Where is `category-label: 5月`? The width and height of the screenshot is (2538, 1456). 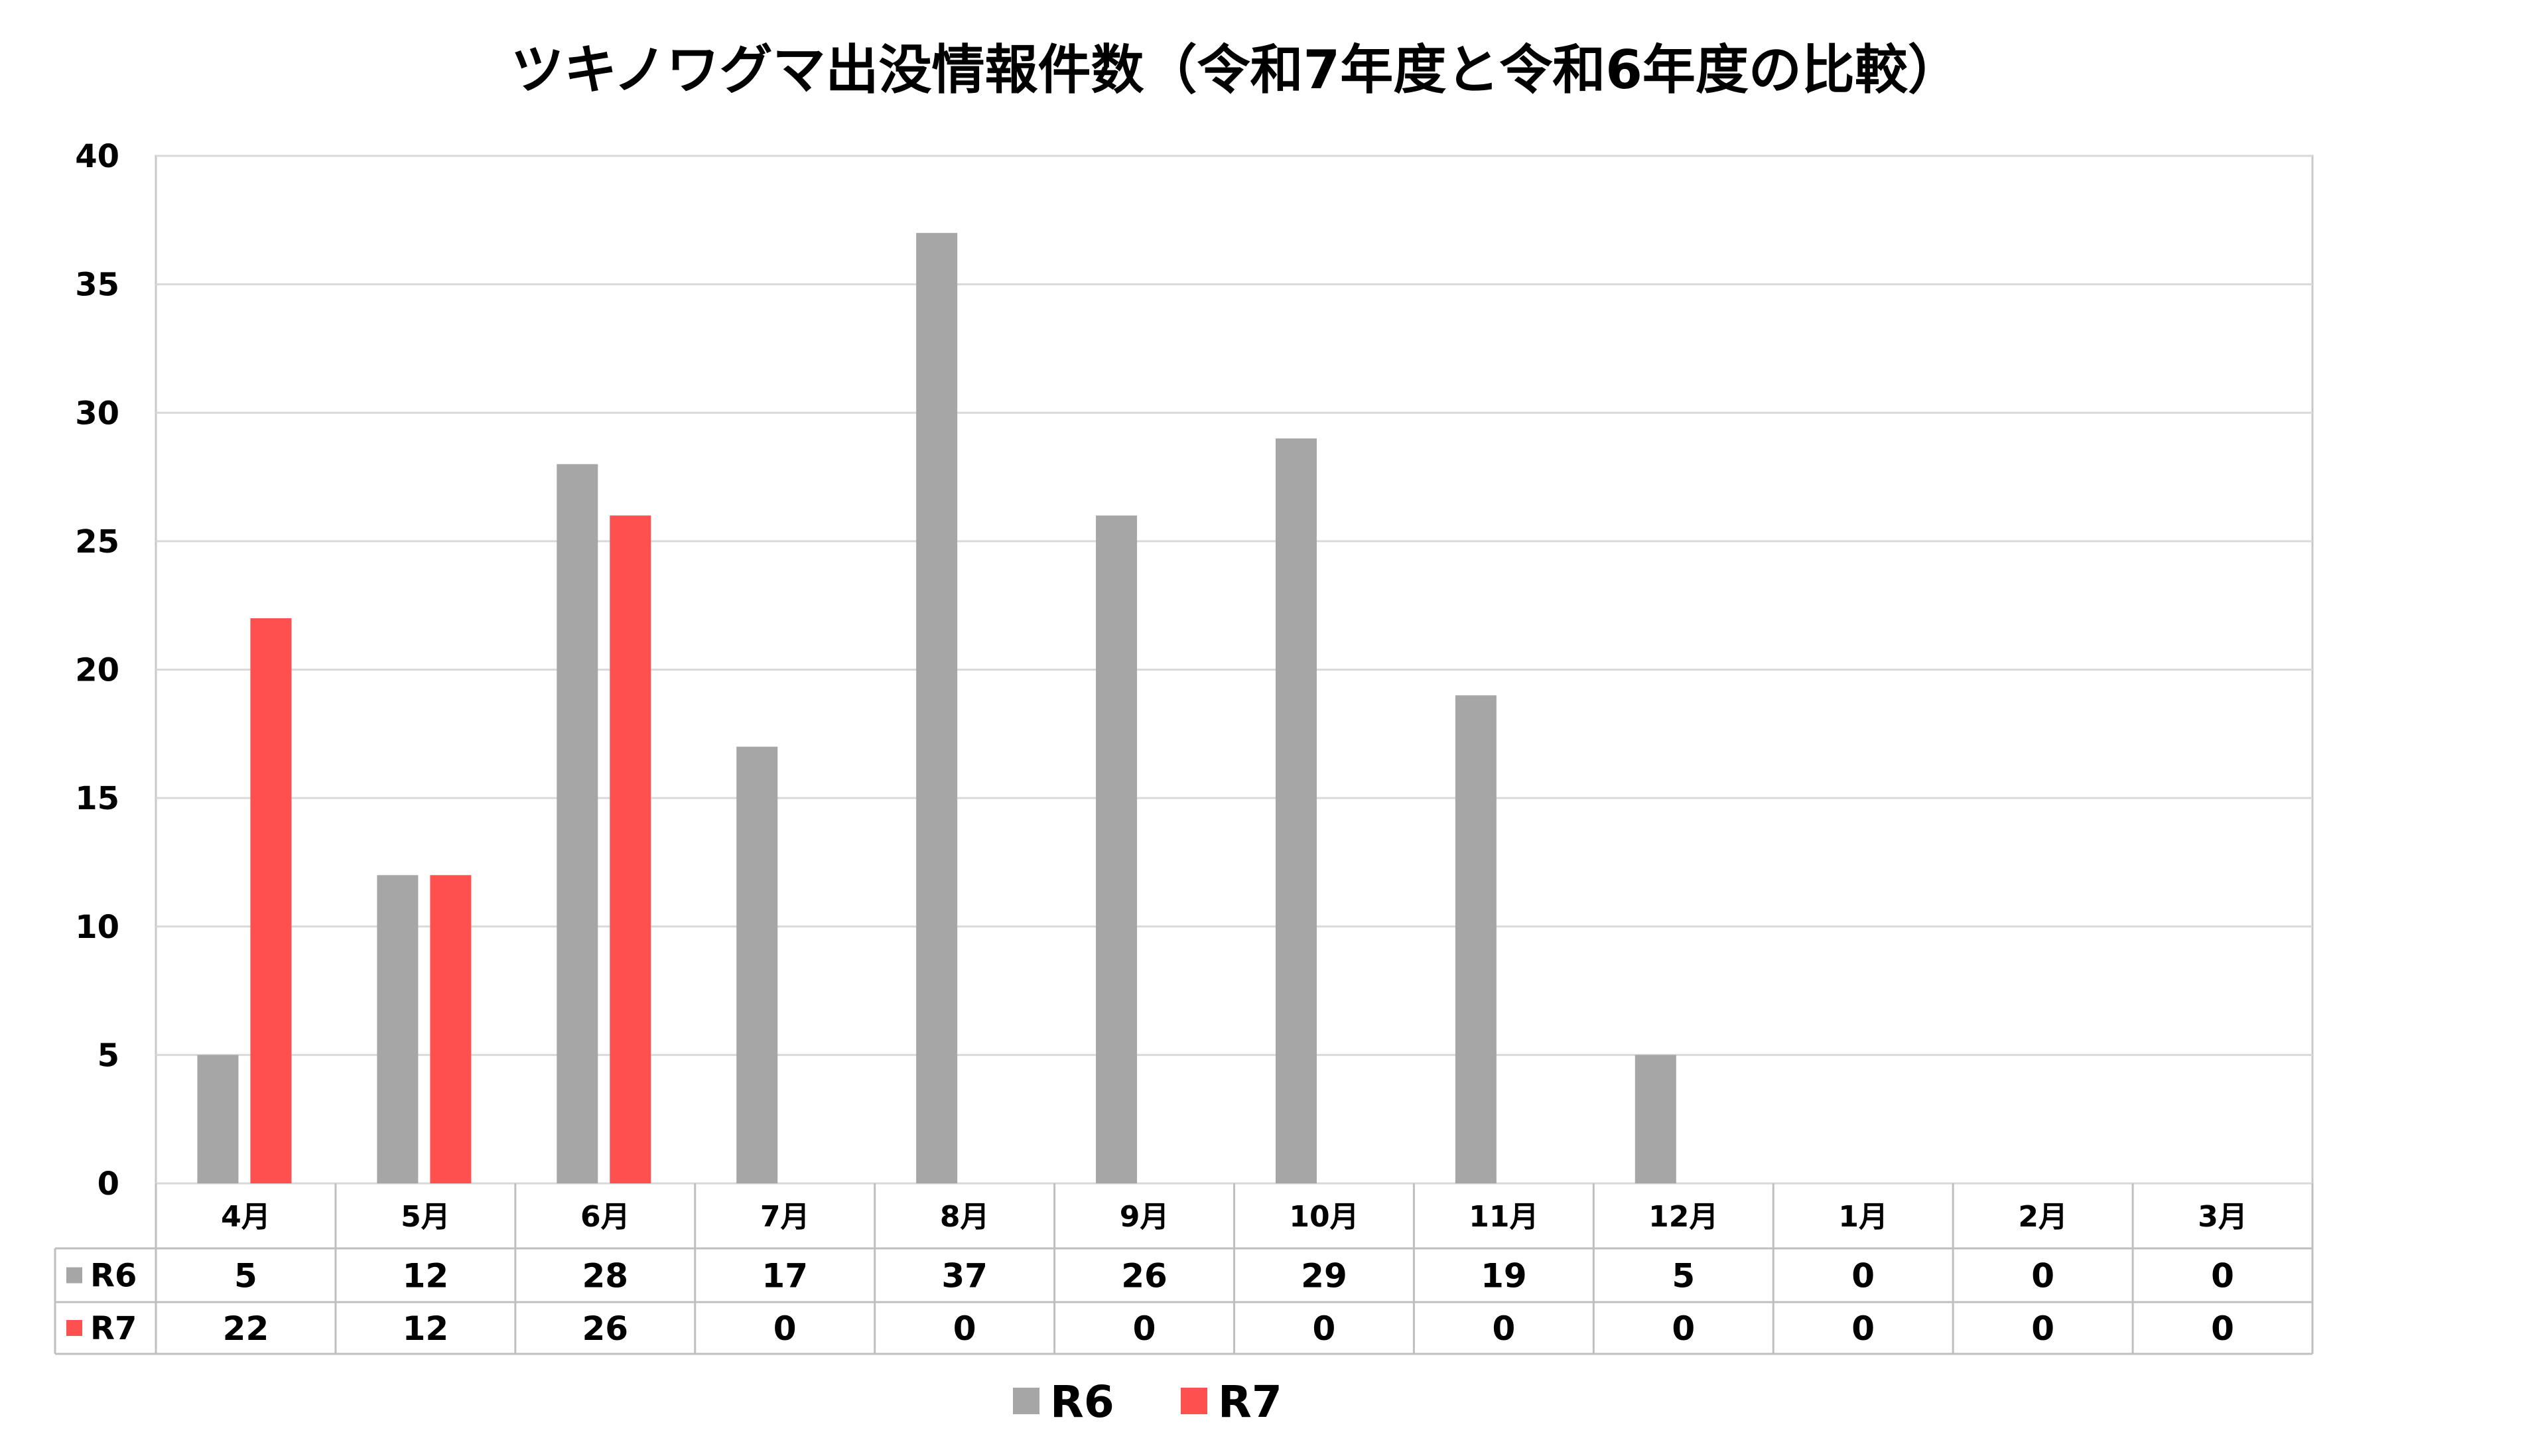
category-label: 5月 is located at coordinates (426, 1217).